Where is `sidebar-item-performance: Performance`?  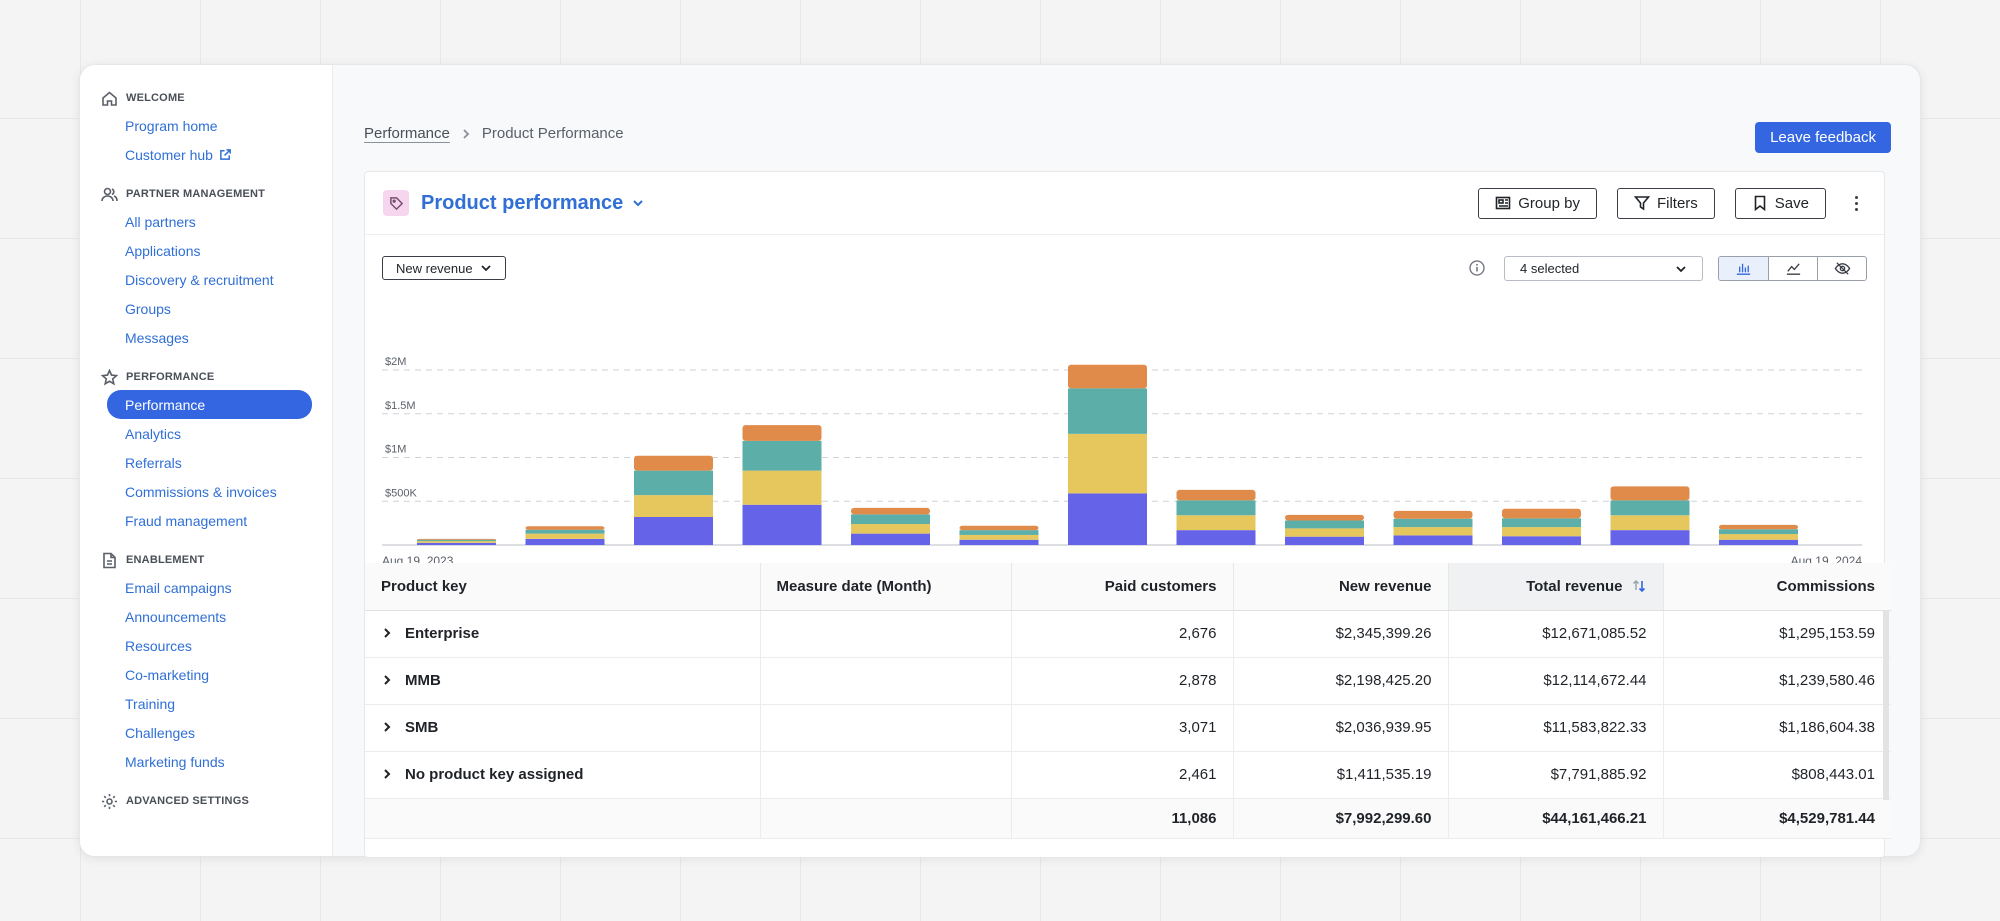 sidebar-item-performance: Performance is located at coordinates (209, 404).